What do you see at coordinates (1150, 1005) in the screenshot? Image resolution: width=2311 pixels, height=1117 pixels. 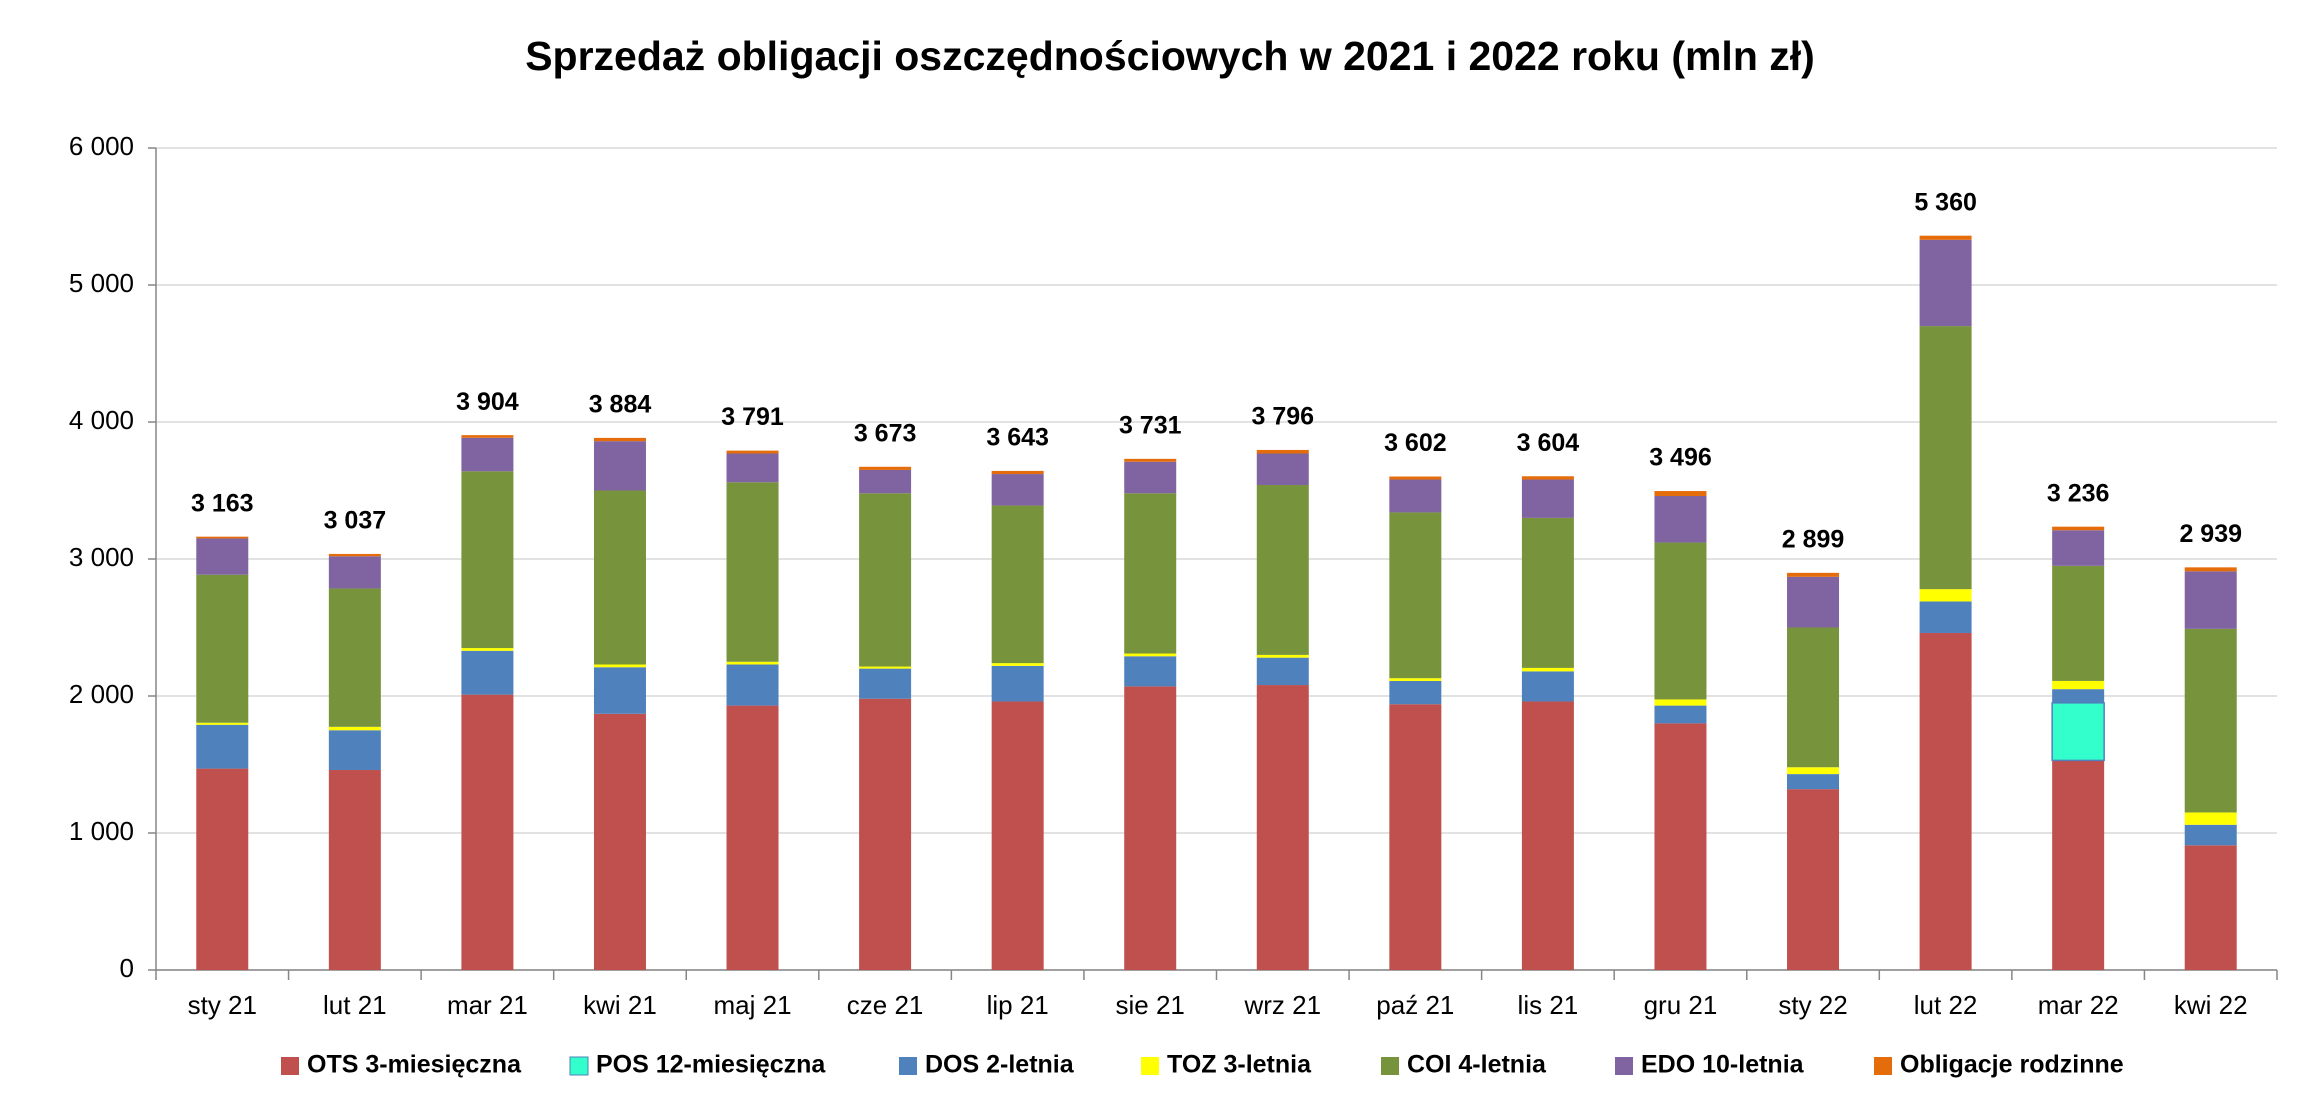 I see `x-tick-label: sie 21` at bounding box center [1150, 1005].